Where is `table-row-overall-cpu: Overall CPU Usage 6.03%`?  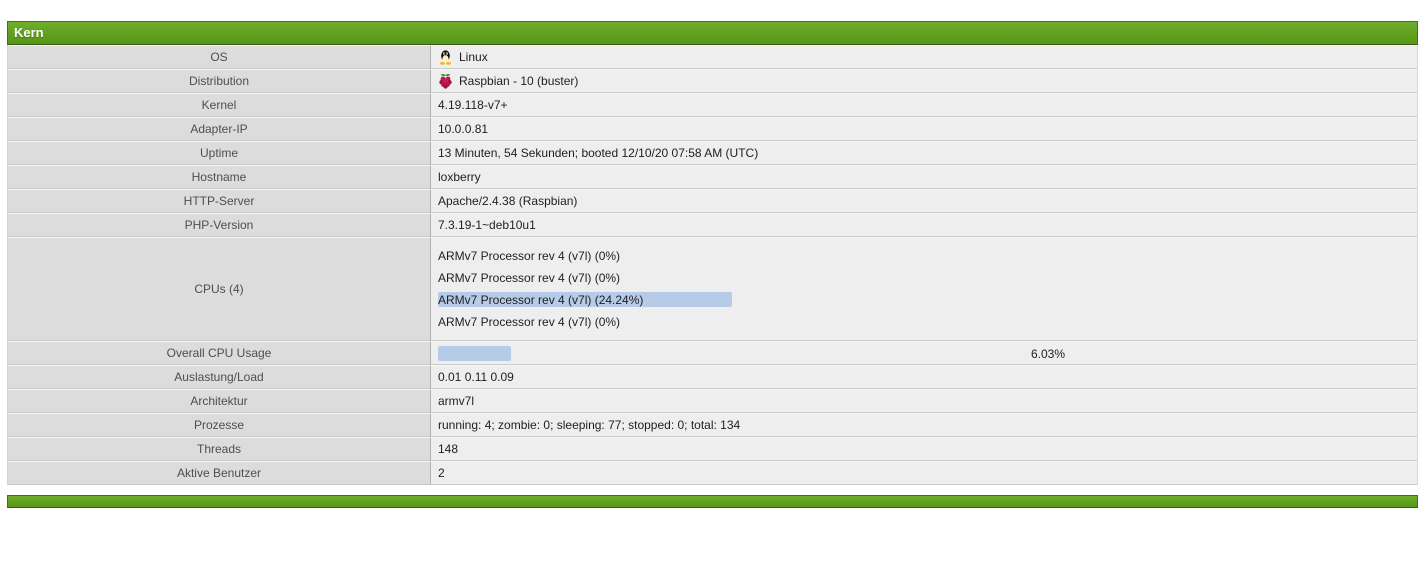
table-row-overall-cpu: Overall CPU Usage 6.03% is located at coordinates (712, 353).